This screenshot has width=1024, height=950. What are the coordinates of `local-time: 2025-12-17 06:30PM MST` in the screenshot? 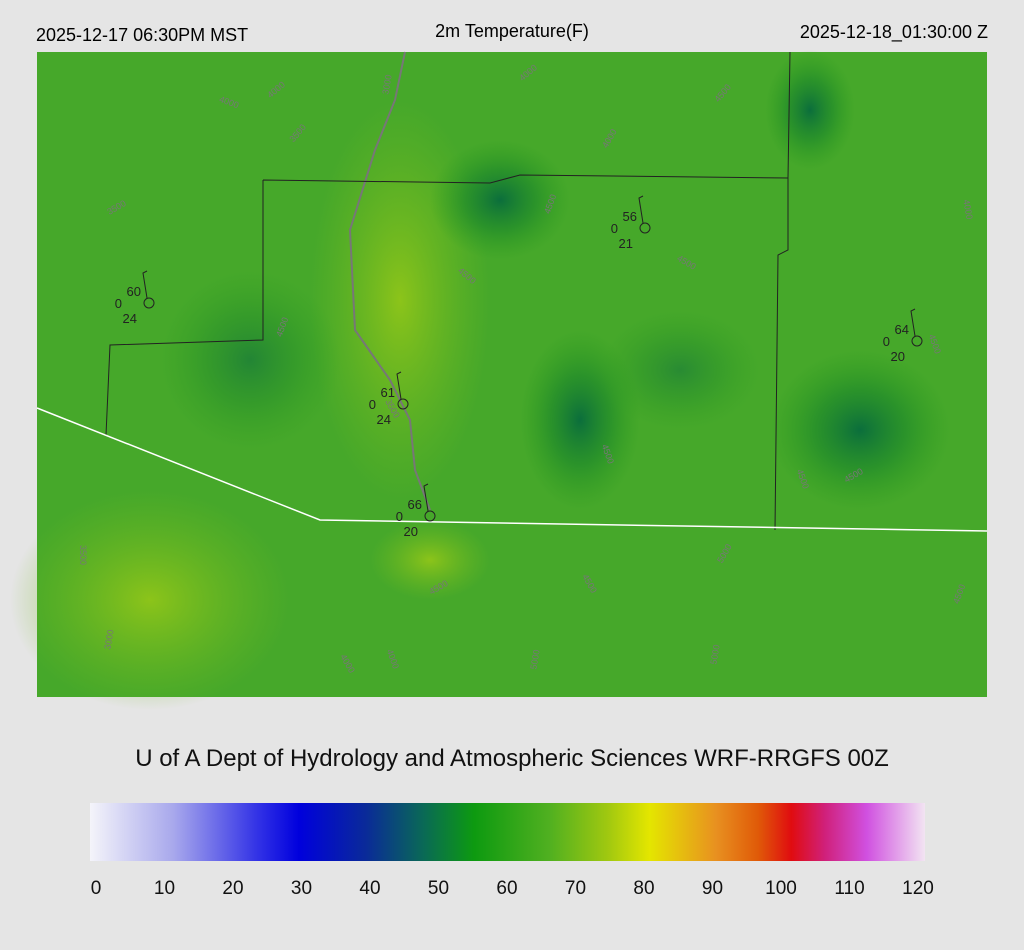 It's located at (142, 35).